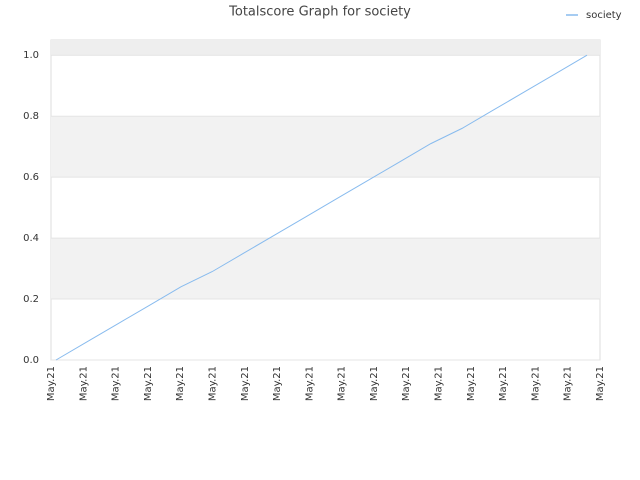  I want to click on legend-label: society, so click(604, 15).